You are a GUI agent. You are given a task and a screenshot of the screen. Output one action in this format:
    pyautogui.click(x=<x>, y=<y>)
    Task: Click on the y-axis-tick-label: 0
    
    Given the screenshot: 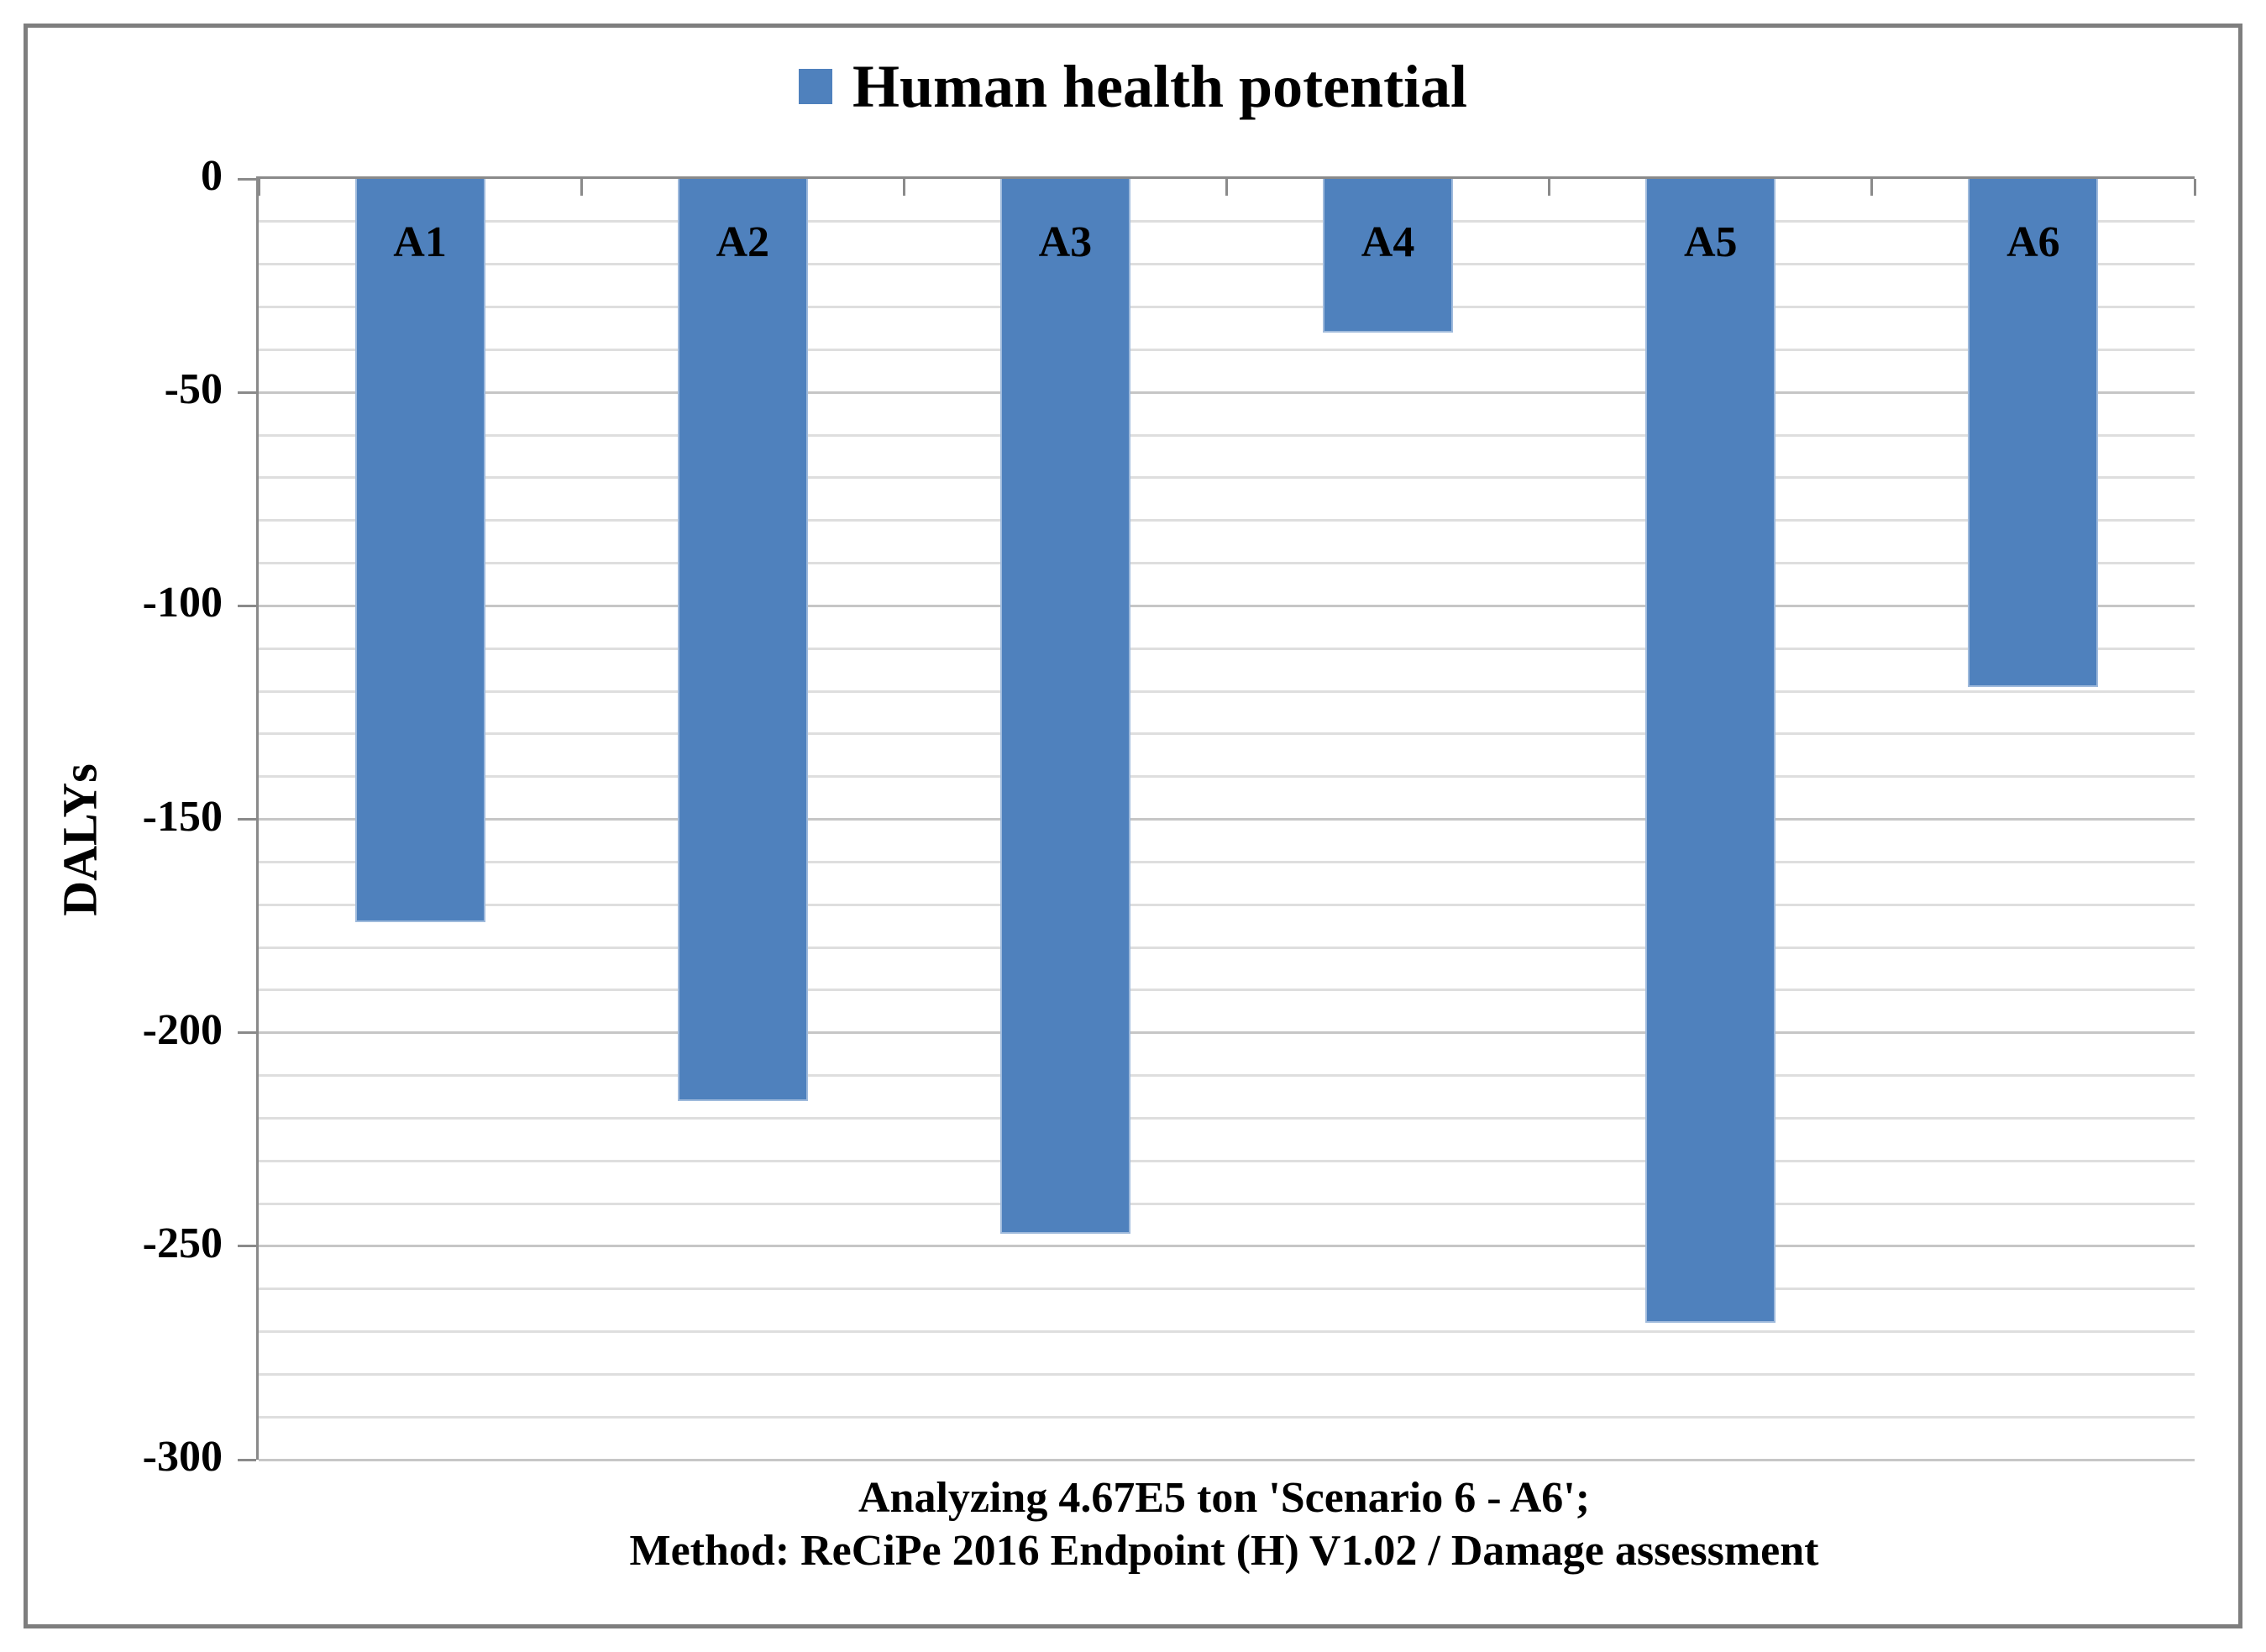 What is the action you would take?
    pyautogui.click(x=212, y=176)
    